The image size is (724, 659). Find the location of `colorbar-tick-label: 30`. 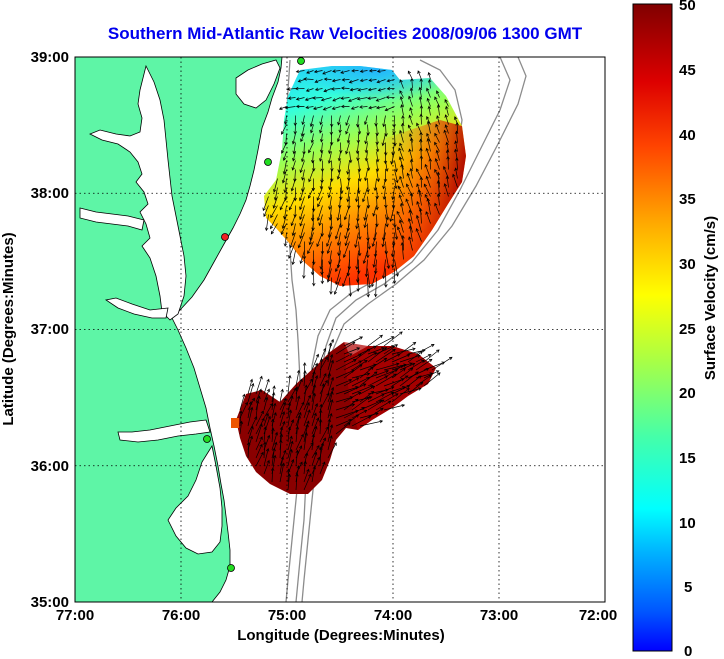

colorbar-tick-label: 30 is located at coordinates (687, 264).